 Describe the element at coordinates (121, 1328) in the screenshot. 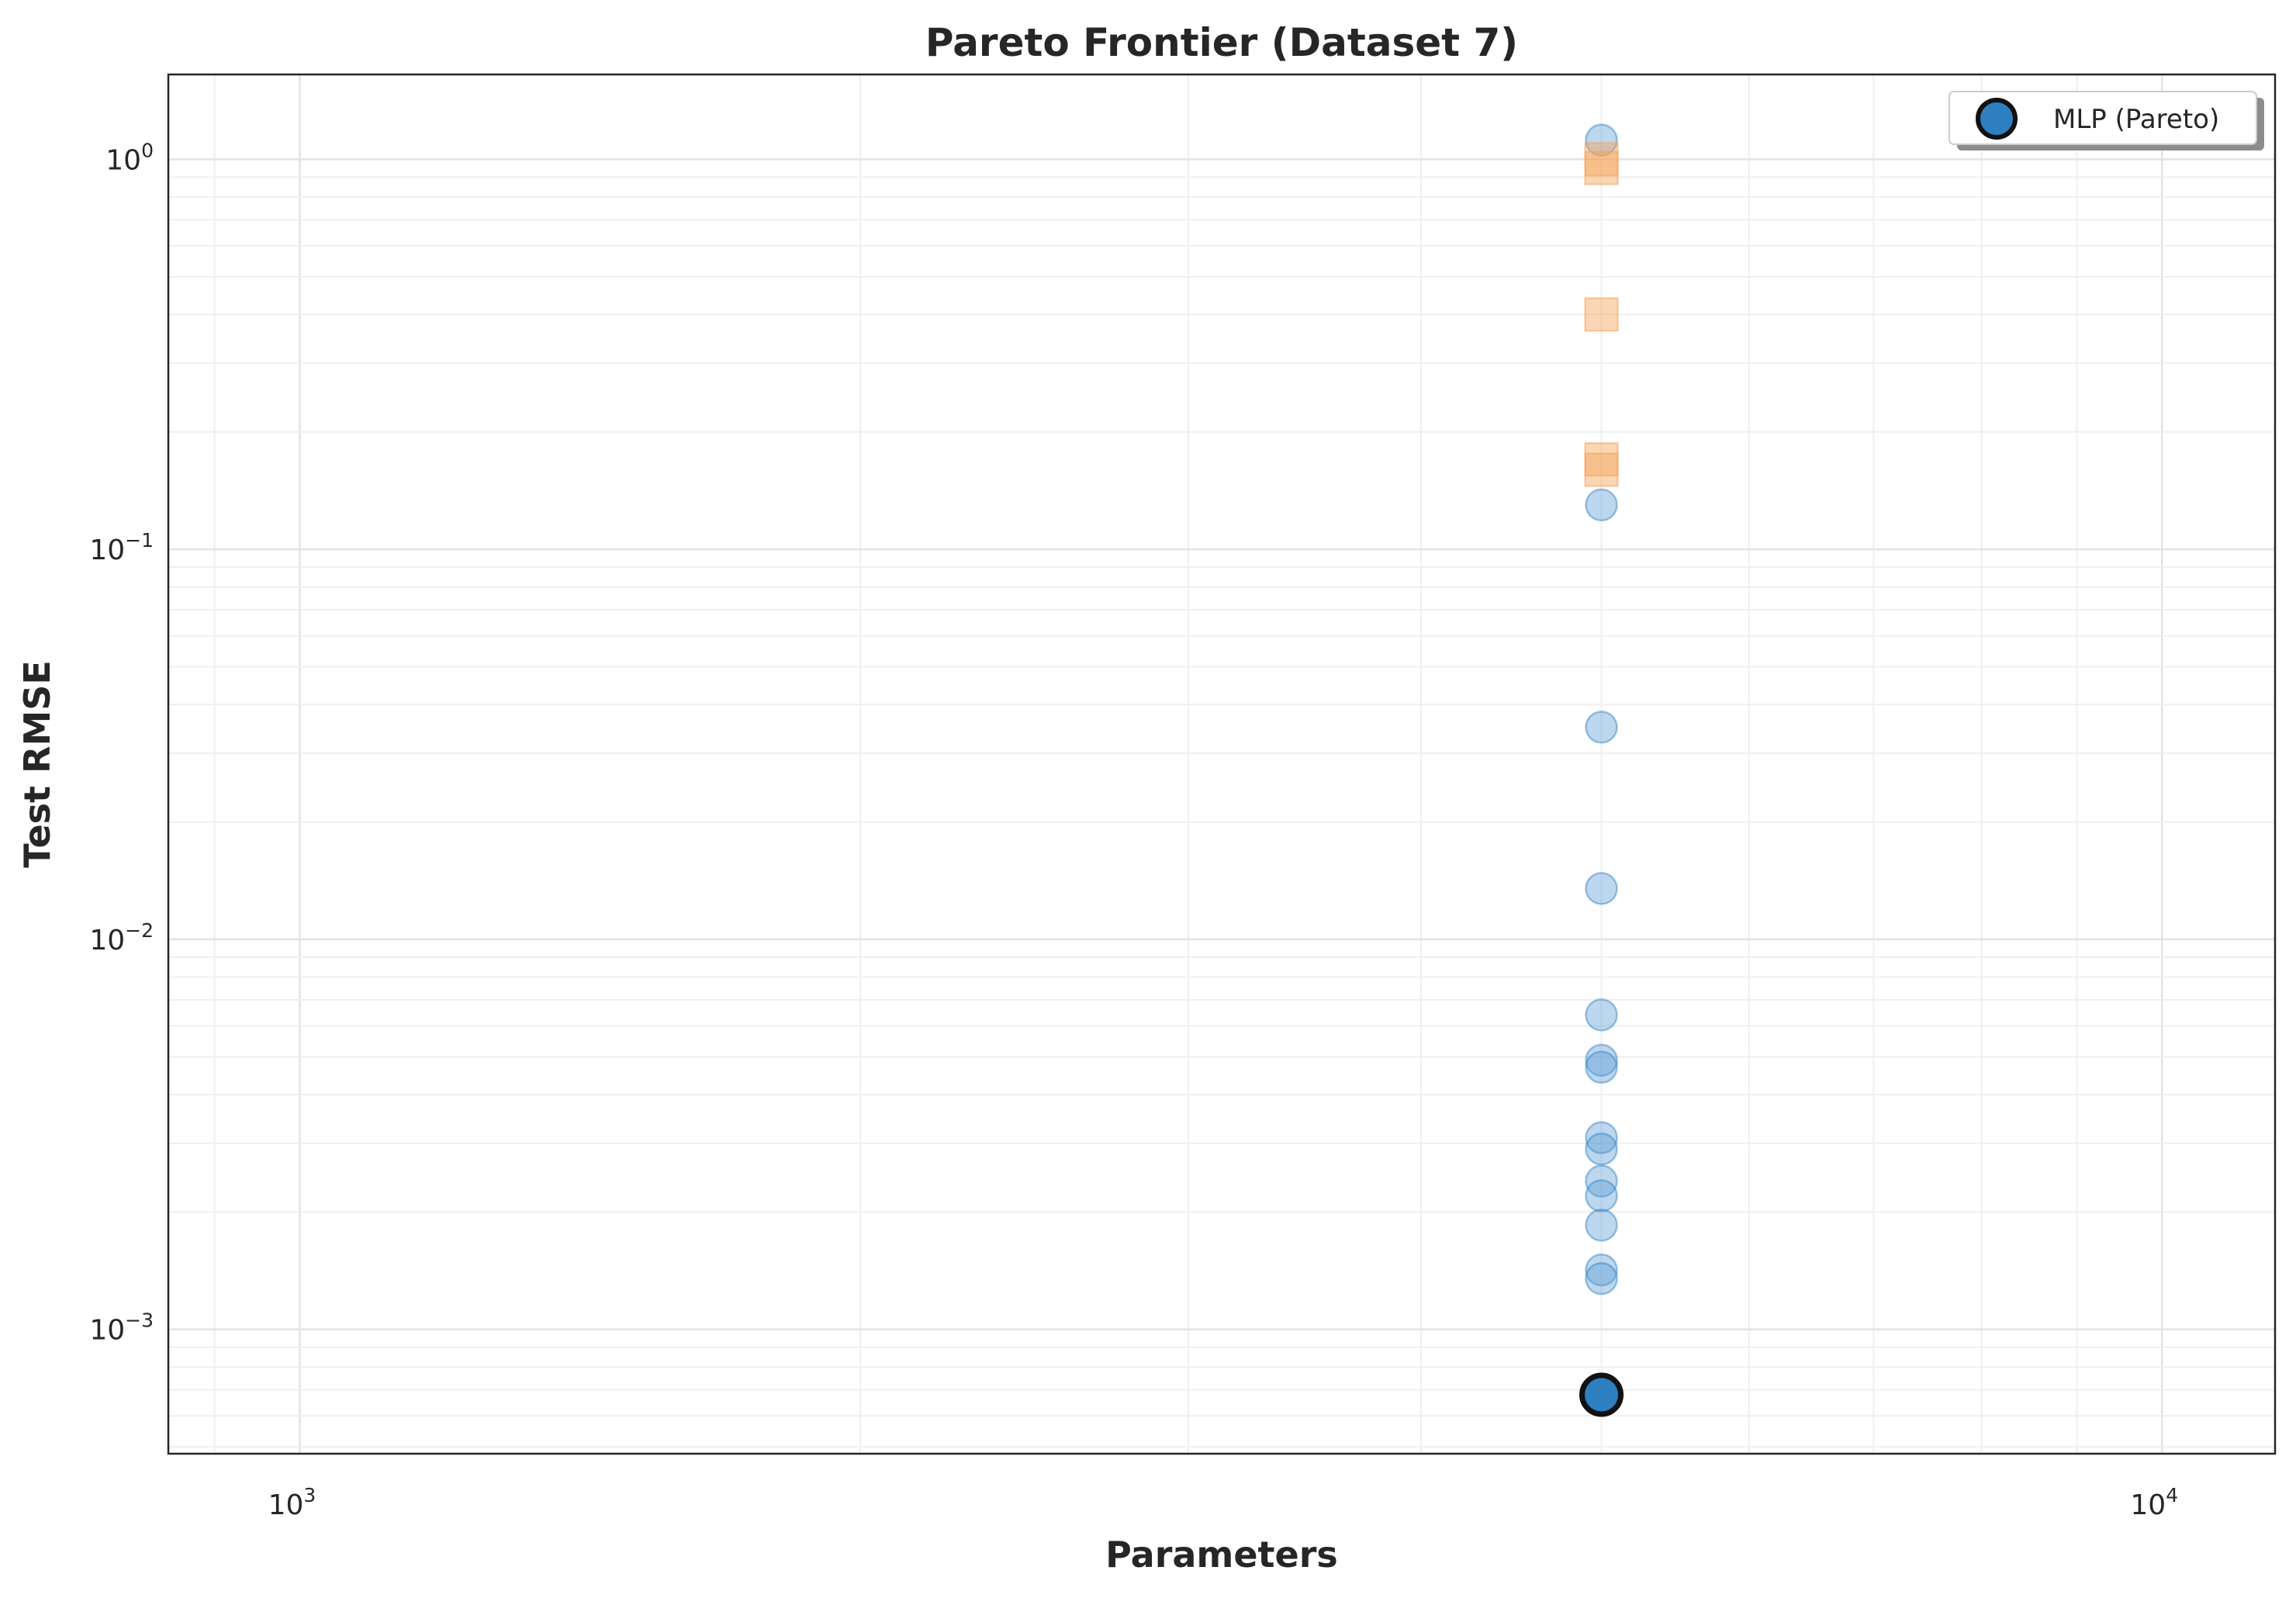

I see `y-tick-label: 10⁻³` at that location.